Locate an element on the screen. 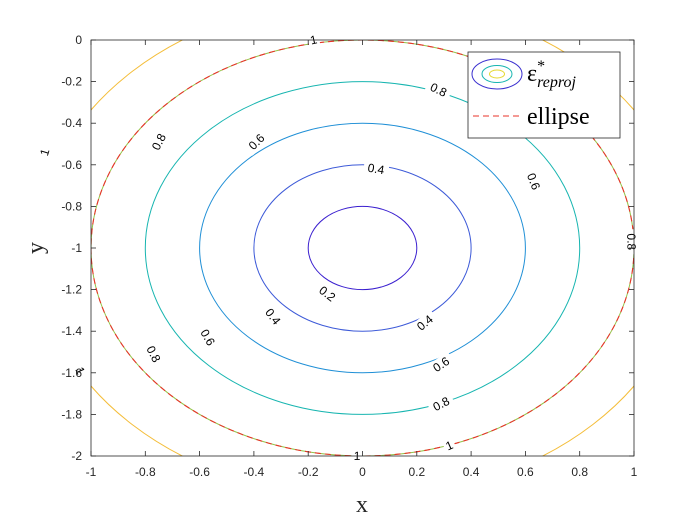  legend-entry-reprojection-error: ε* reproj is located at coordinates (551, 74).